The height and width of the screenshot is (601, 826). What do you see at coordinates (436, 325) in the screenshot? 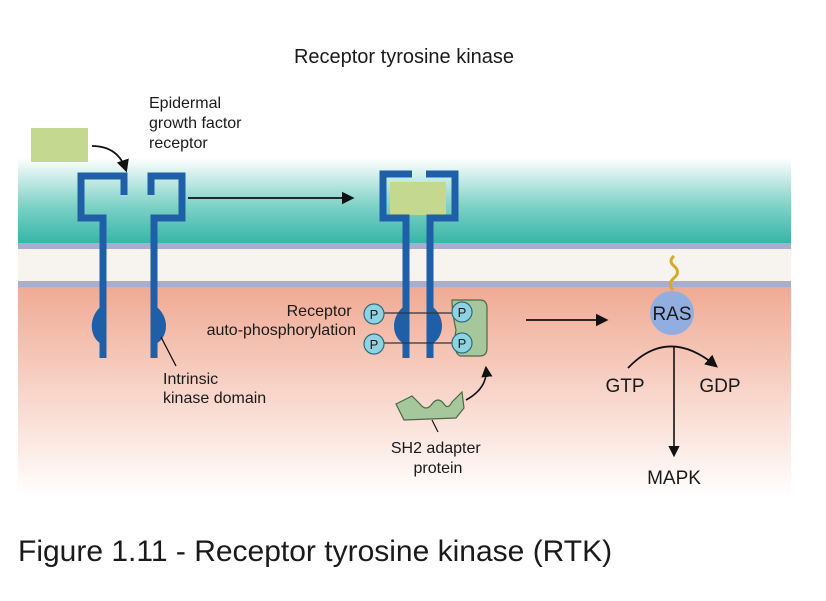
I see `dimer-kinase-right` at bounding box center [436, 325].